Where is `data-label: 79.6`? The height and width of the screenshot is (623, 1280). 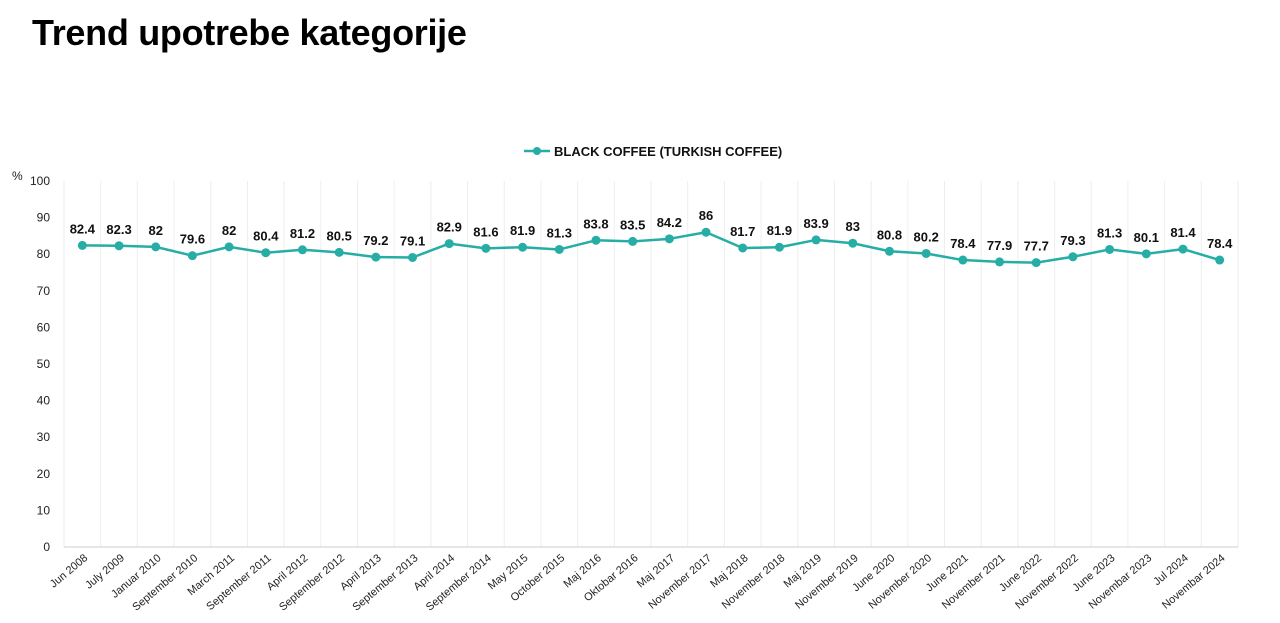 data-label: 79.6 is located at coordinates (192, 239).